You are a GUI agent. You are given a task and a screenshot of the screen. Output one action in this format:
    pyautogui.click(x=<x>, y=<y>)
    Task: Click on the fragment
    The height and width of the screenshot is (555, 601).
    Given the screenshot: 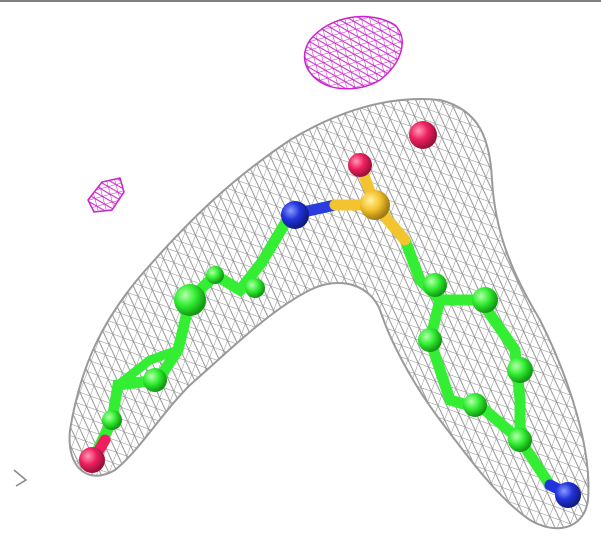 What is the action you would take?
    pyautogui.click(x=20, y=478)
    